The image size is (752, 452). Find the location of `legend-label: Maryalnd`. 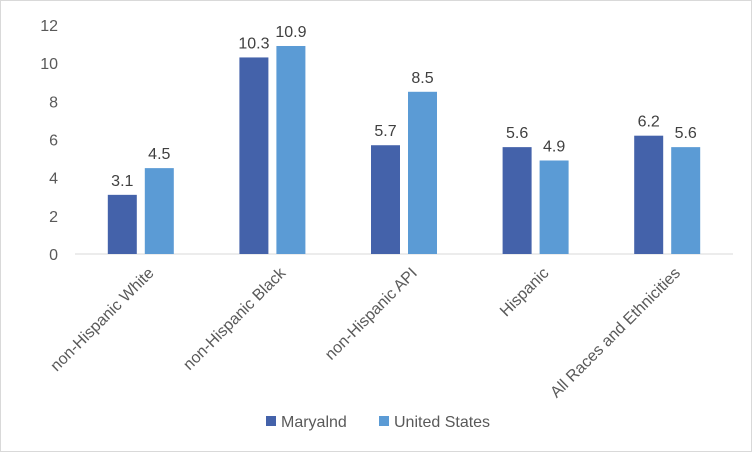

legend-label: Maryalnd is located at coordinates (314, 422).